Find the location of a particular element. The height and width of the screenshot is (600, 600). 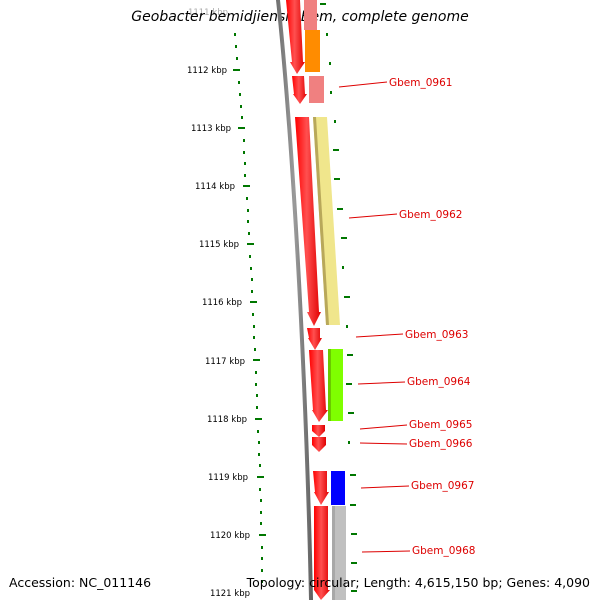

ruler-ticks is located at coordinates (249, 308).